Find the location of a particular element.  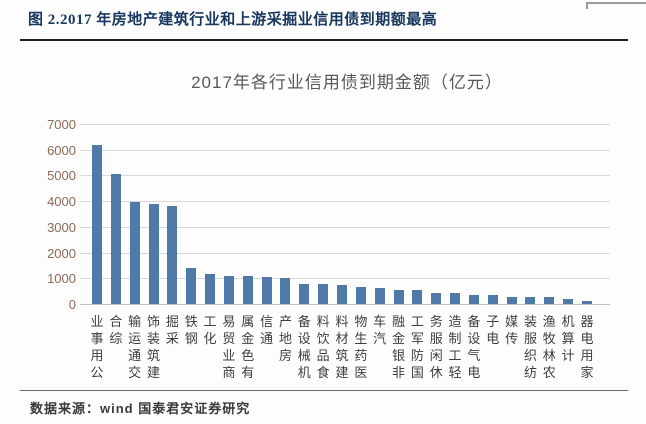

x-axis-tick-label: 工军防国 is located at coordinates (417, 347).